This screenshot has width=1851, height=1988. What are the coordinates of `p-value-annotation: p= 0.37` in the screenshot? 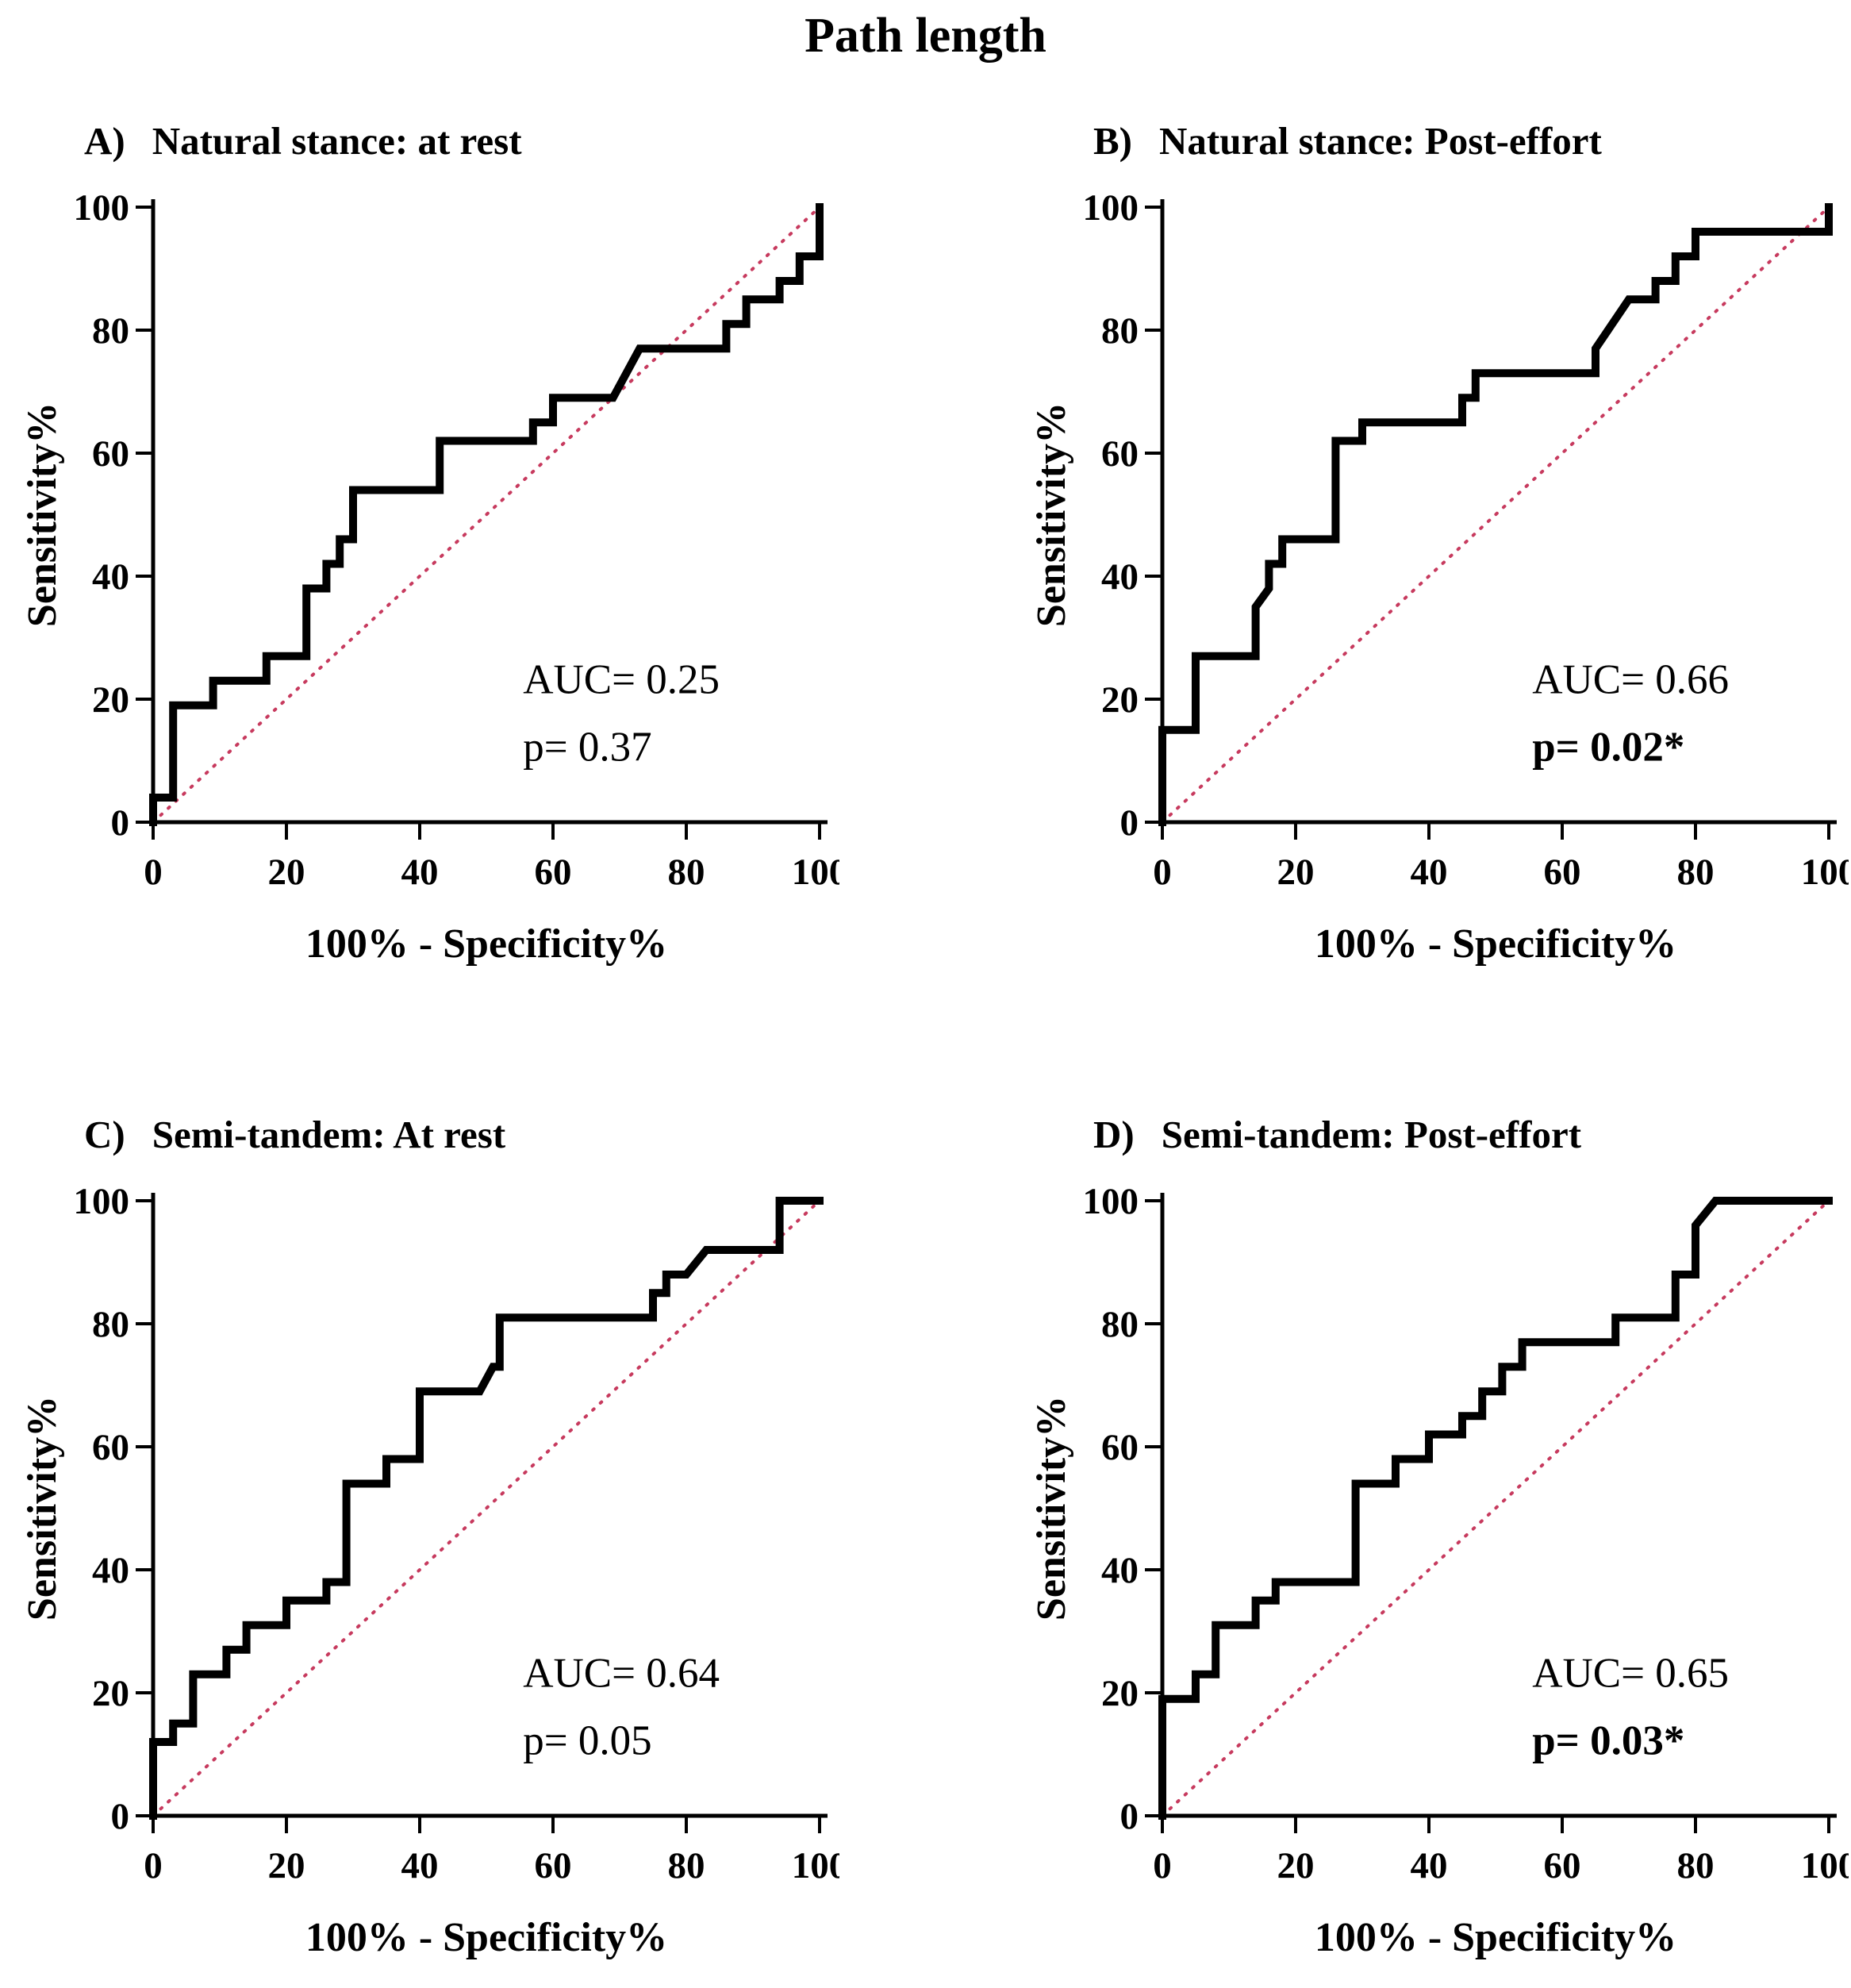 It's located at (587, 748).